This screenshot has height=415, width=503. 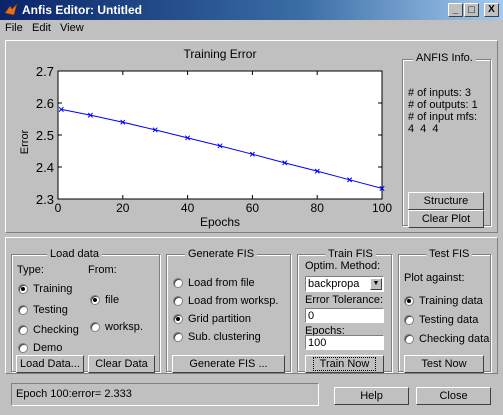 What do you see at coordinates (344, 300) in the screenshot?
I see `error-tolerance-label: Error Tolerance:` at bounding box center [344, 300].